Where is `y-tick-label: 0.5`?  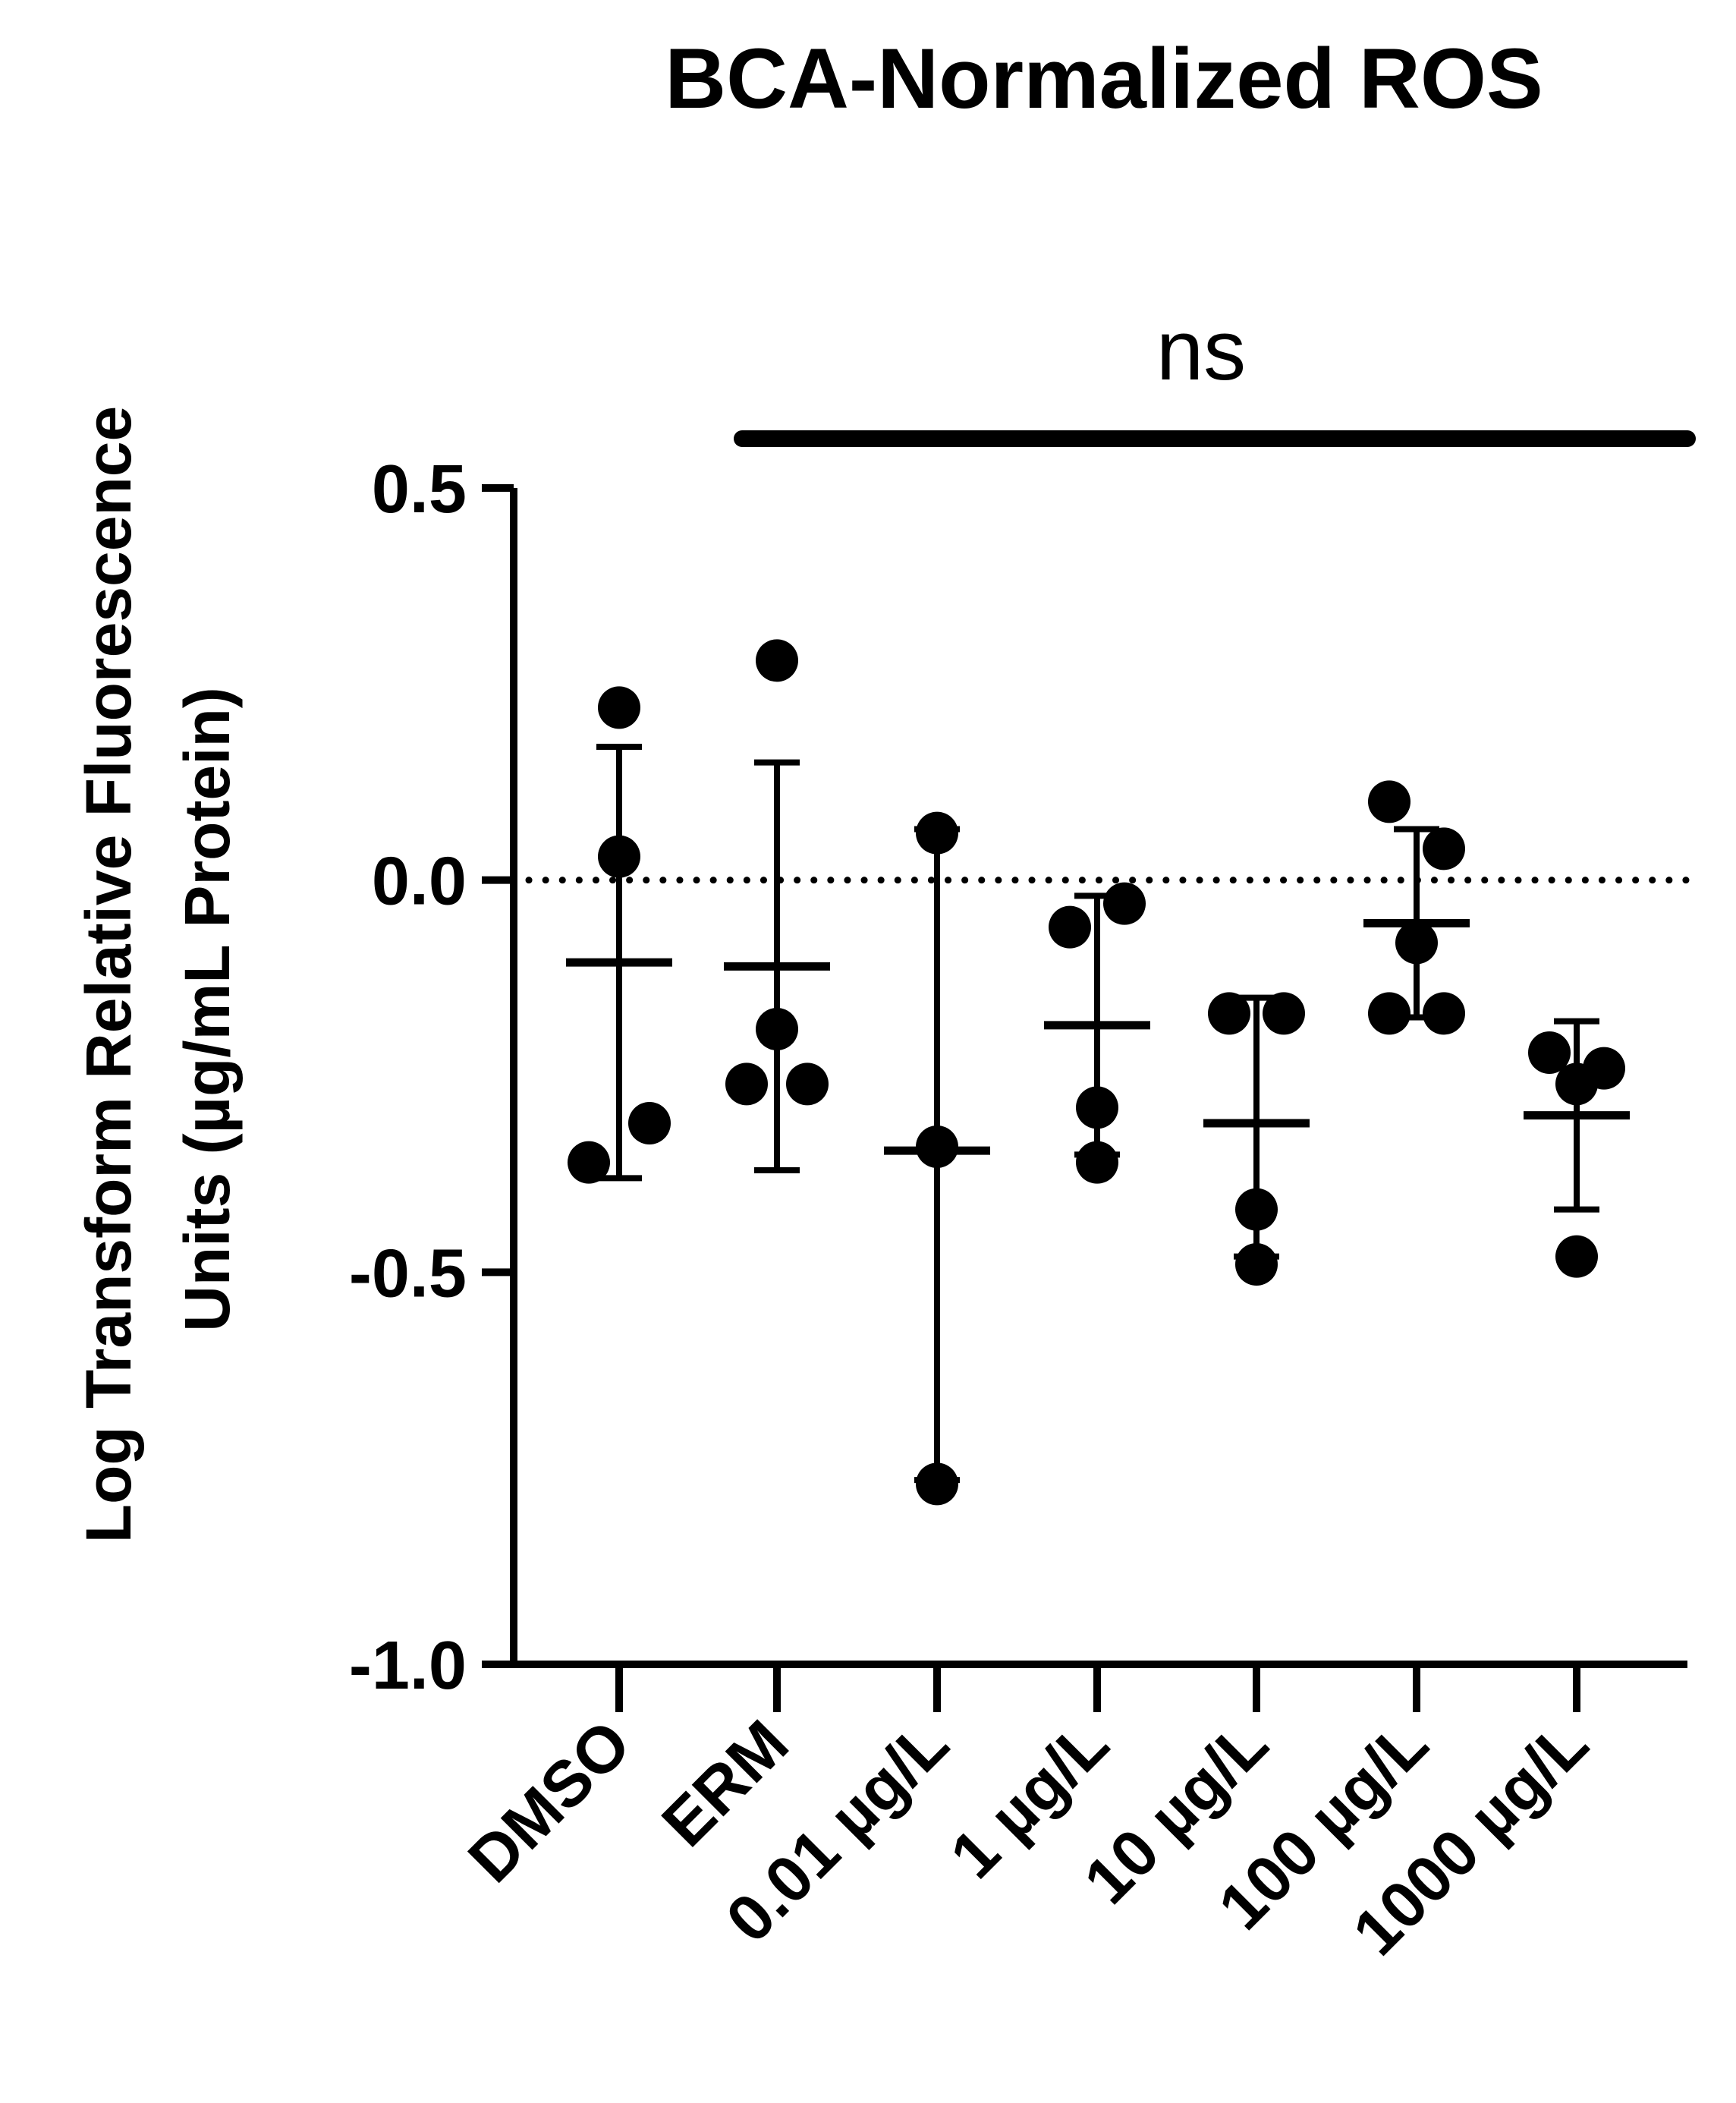
y-tick-label: 0.5 is located at coordinates (419, 489).